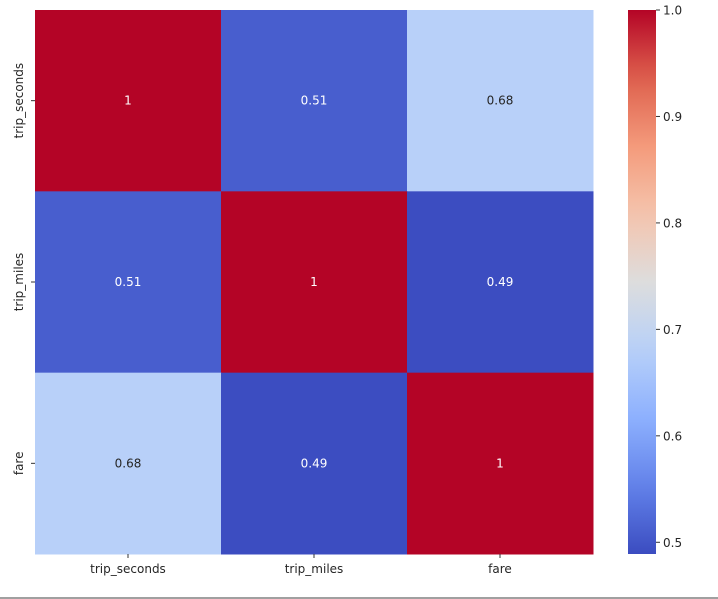  What do you see at coordinates (359, 598) in the screenshot?
I see `output-divider` at bounding box center [359, 598].